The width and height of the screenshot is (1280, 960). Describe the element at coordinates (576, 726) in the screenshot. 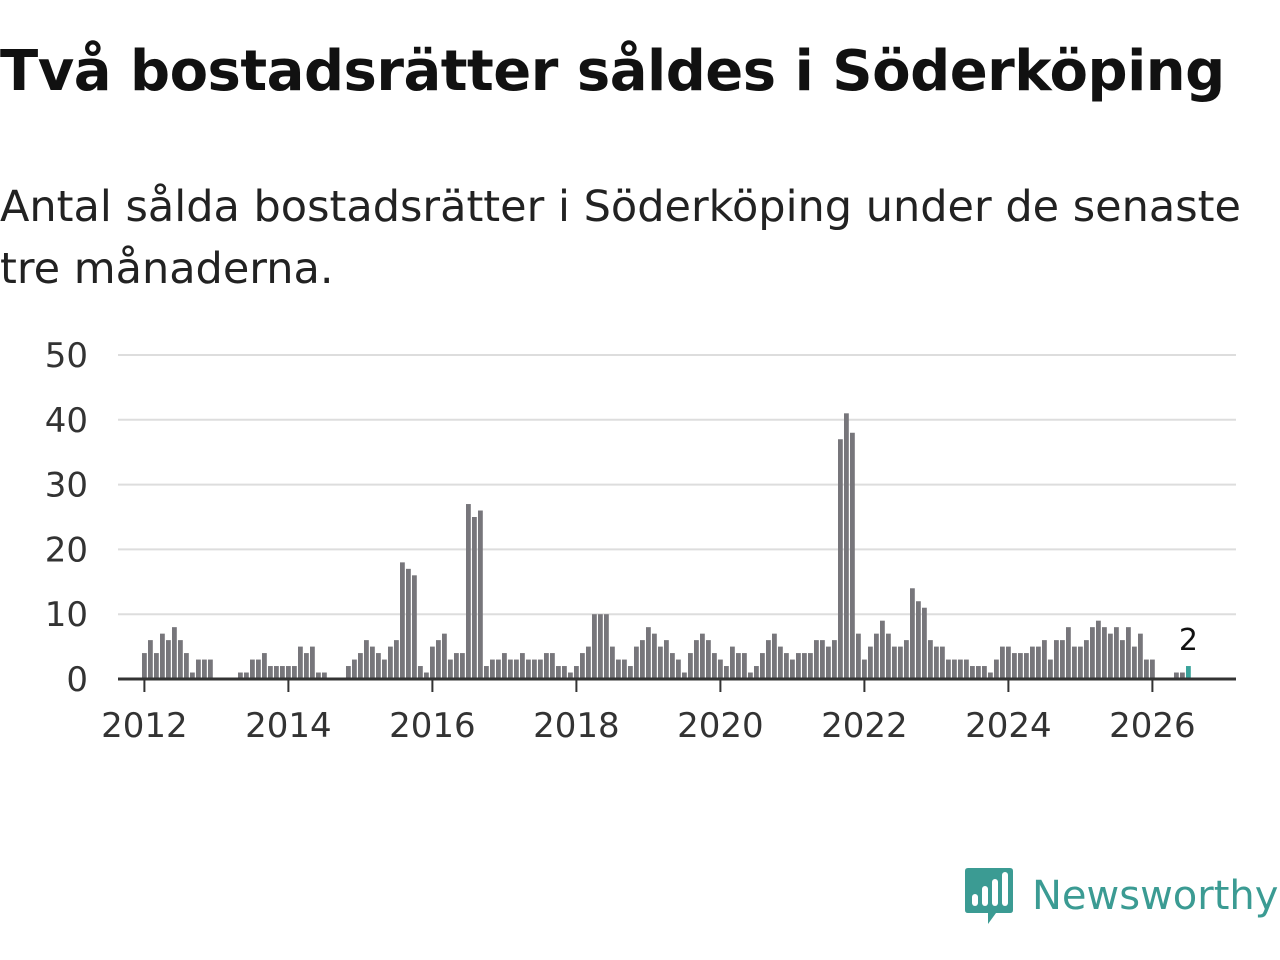

I see `x-tick-label: 2018` at that location.